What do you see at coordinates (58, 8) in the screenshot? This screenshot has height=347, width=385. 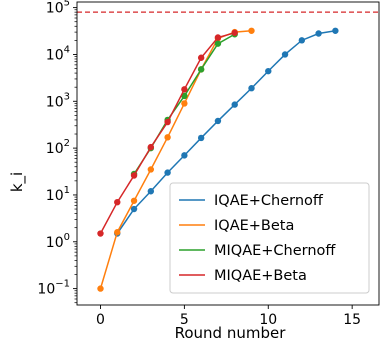 I see `y-tick-label: 10⁵` at bounding box center [58, 8].